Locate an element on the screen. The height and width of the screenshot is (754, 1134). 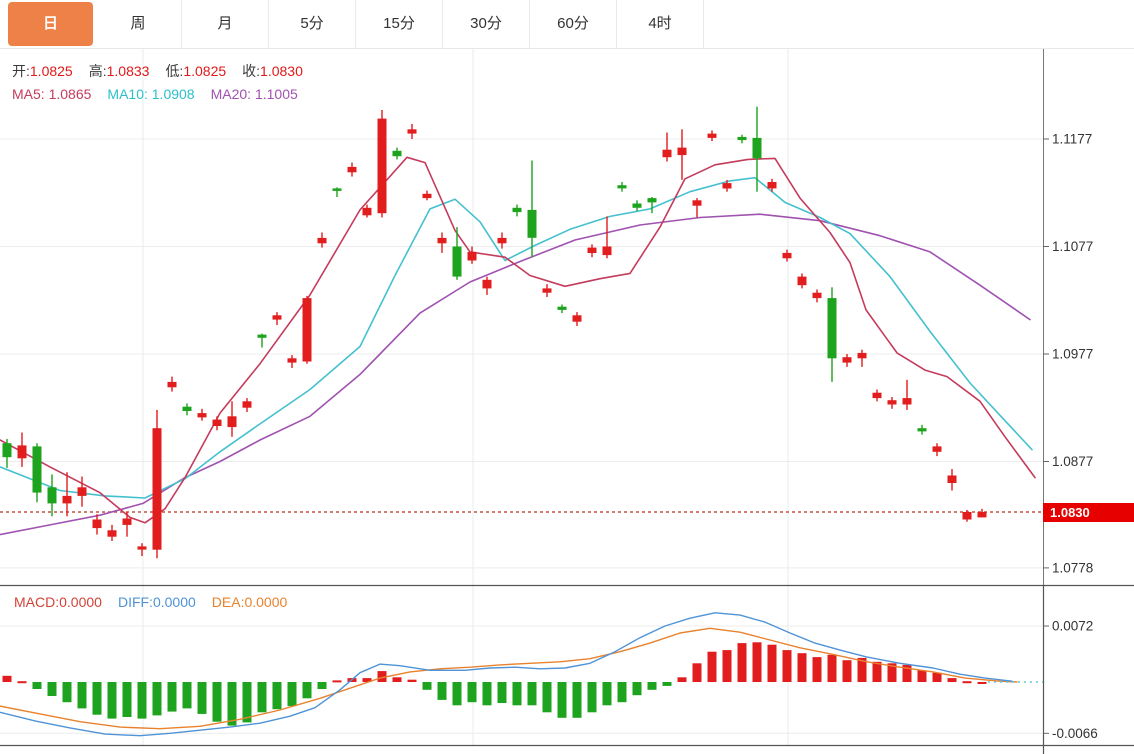
tab-30分: 30分 is located at coordinates (486, 24).